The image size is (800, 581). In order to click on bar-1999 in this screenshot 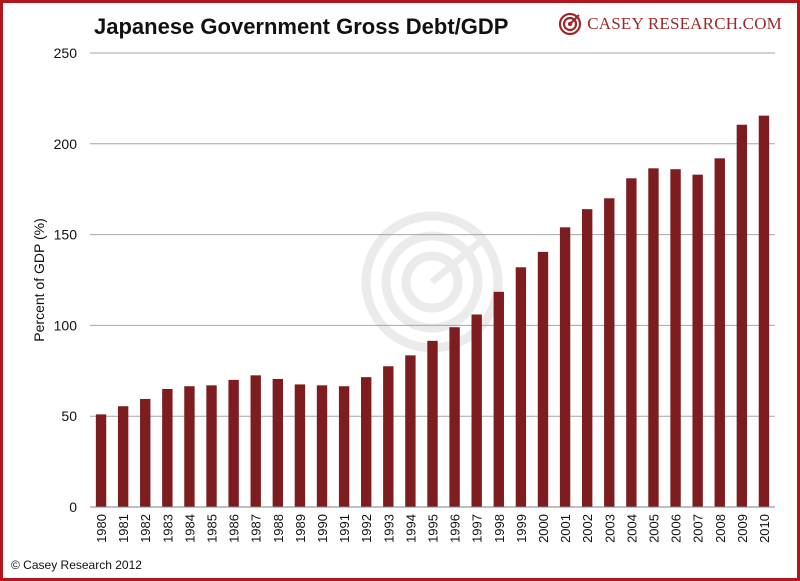, I will do `click(521, 387)`.